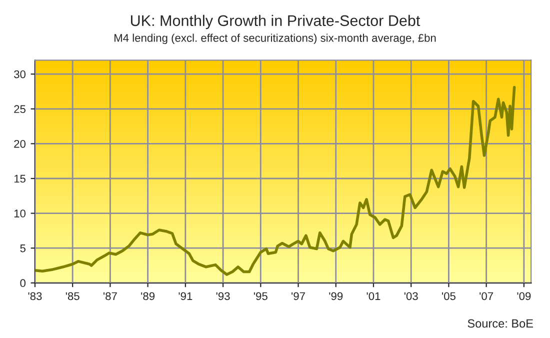  What do you see at coordinates (373, 296) in the screenshot?
I see `x-tick-label: '01` at bounding box center [373, 296].